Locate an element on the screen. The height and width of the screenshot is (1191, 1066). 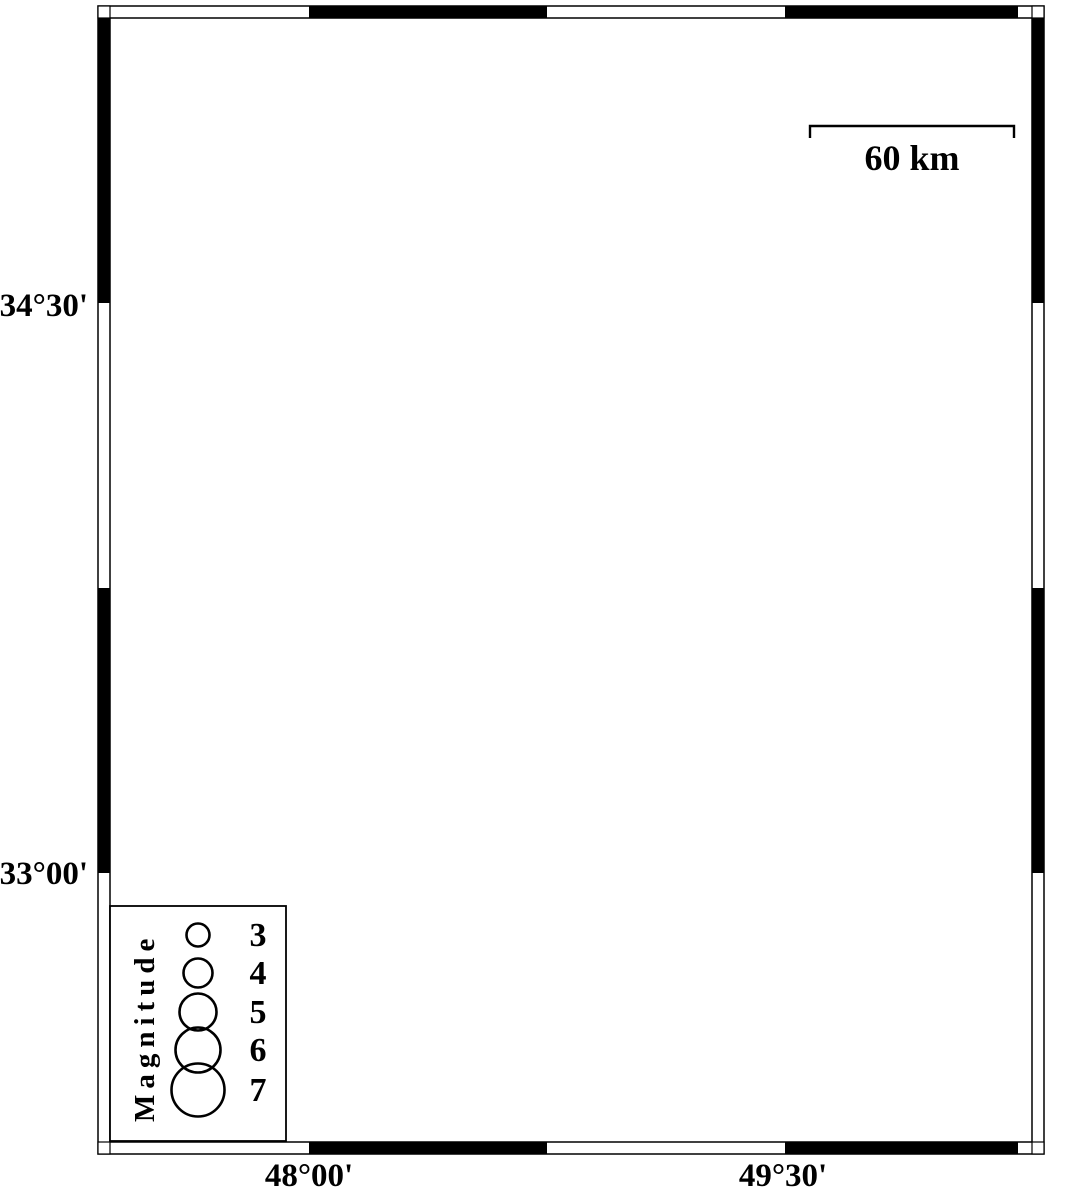
legend-magnitude-label: 4 is located at coordinates (258, 973).